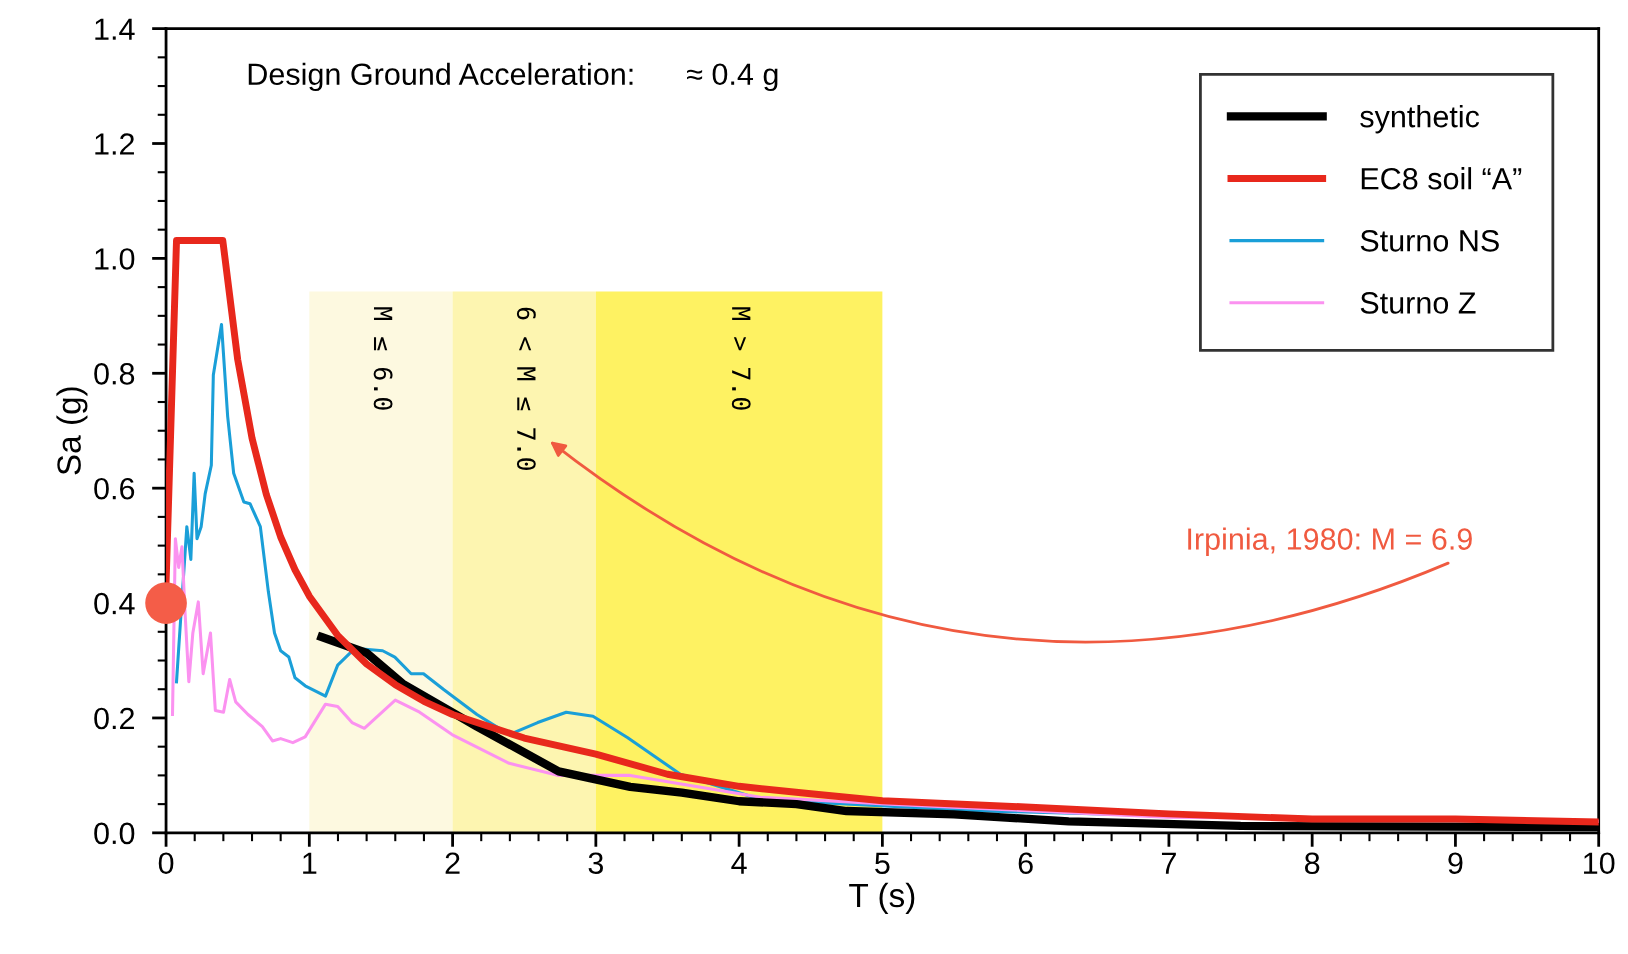 The height and width of the screenshot is (954, 1628). What do you see at coordinates (1025, 863) in the screenshot?
I see `x-tick-label: 6` at bounding box center [1025, 863].